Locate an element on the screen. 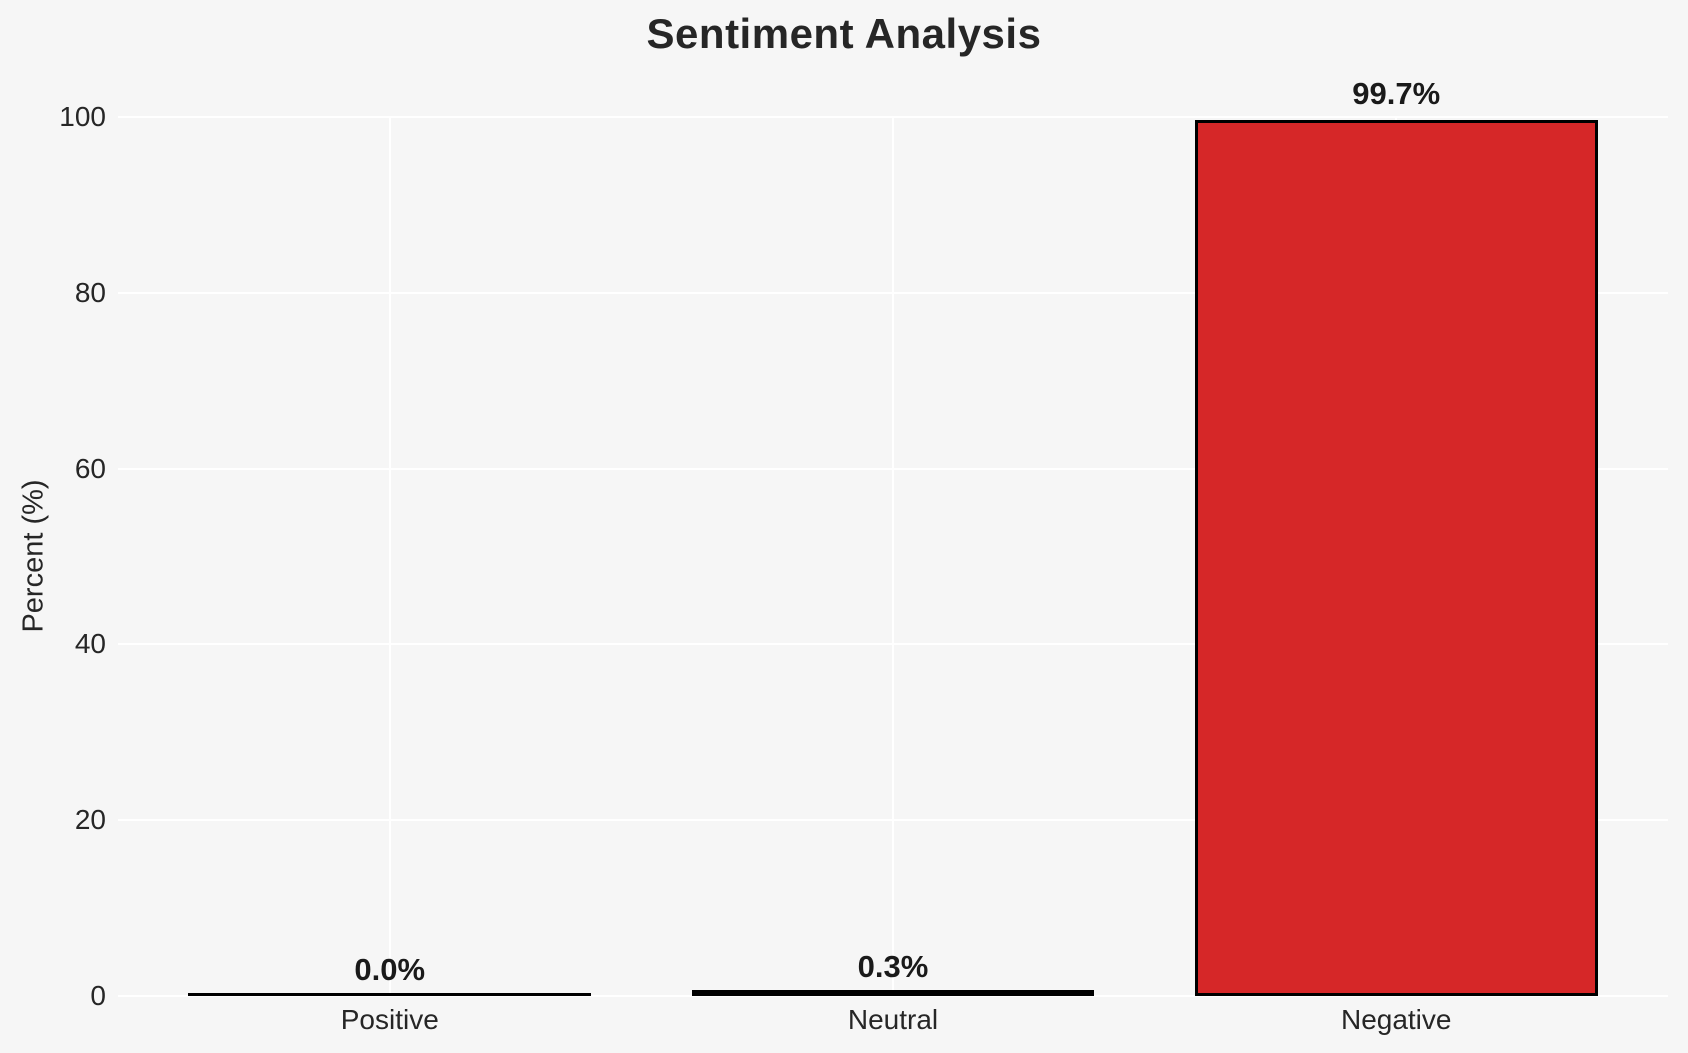  ytick-40: 40 is located at coordinates (90, 644).